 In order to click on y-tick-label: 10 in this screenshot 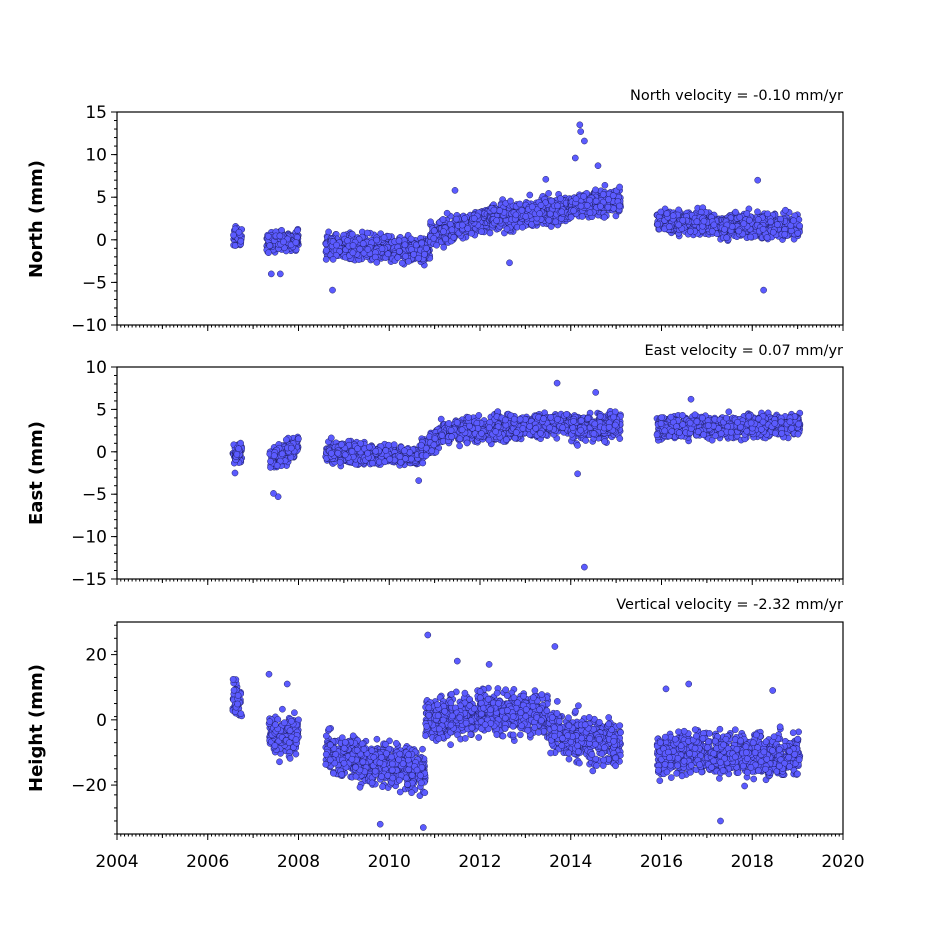, I will do `click(96, 156)`.